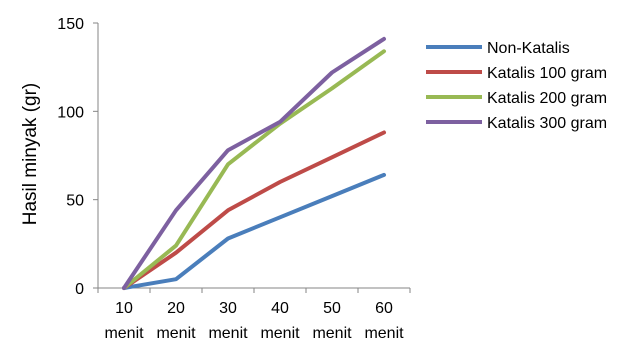 This screenshot has height=347, width=629. What do you see at coordinates (547, 123) in the screenshot?
I see `legend-label-4: Katalis 300 gram` at bounding box center [547, 123].